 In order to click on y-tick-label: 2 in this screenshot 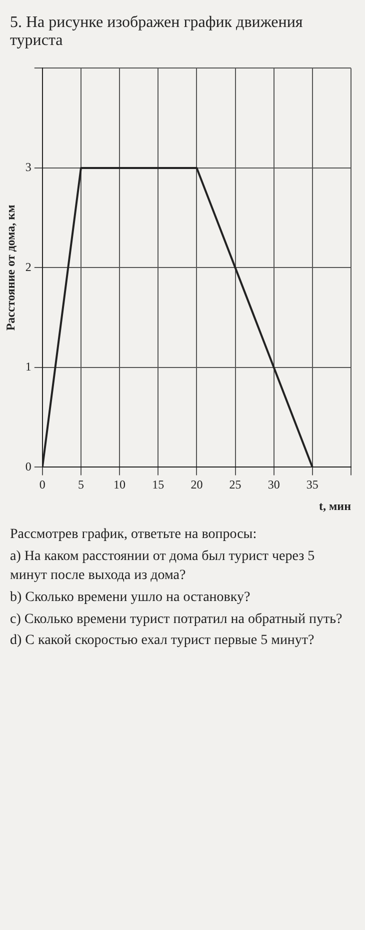, I will do `click(28, 267)`.